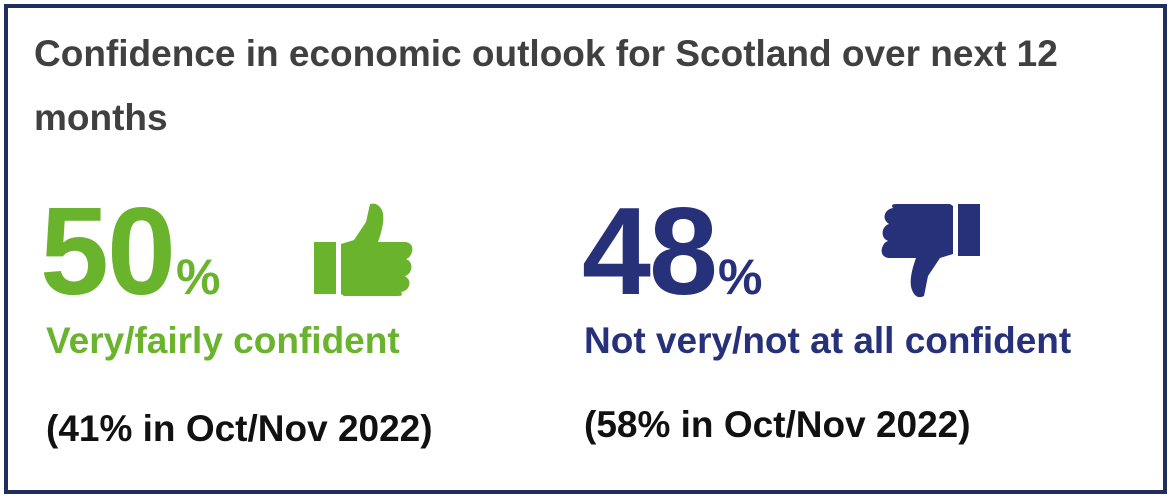  I want to click on not-confident-previous: (58% in Oct/Nov 2022), so click(777, 424).